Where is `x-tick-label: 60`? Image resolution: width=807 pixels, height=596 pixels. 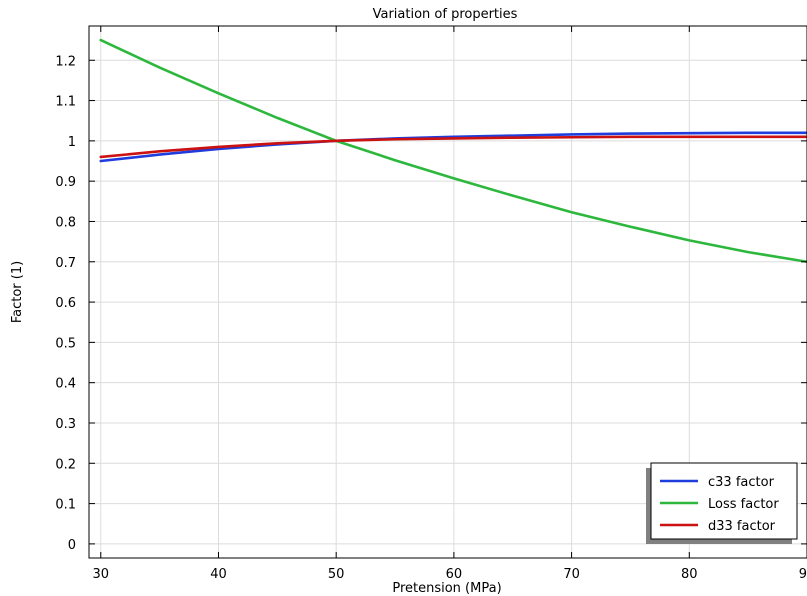
x-tick-label: 60 is located at coordinates (454, 574).